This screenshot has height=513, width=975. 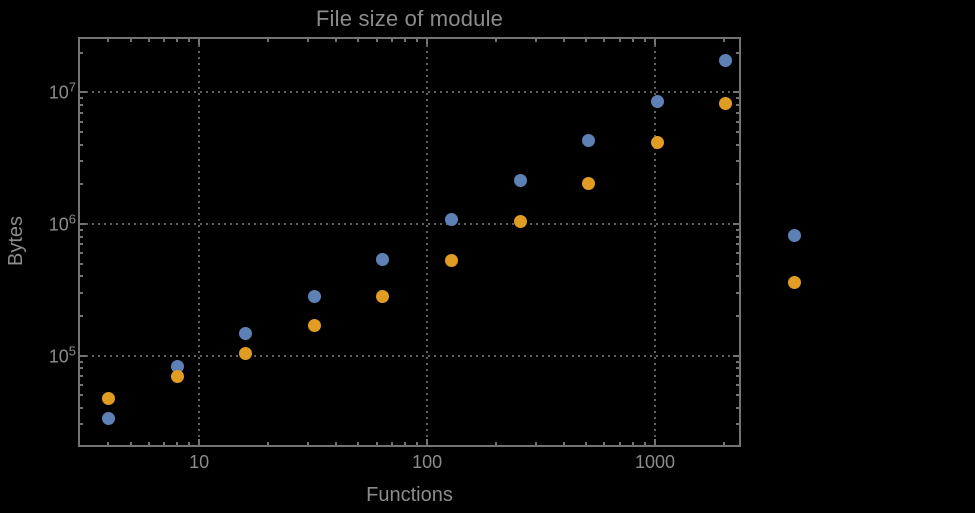 What do you see at coordinates (736, 92) in the screenshot?
I see `major-tick-y-1e7` at bounding box center [736, 92].